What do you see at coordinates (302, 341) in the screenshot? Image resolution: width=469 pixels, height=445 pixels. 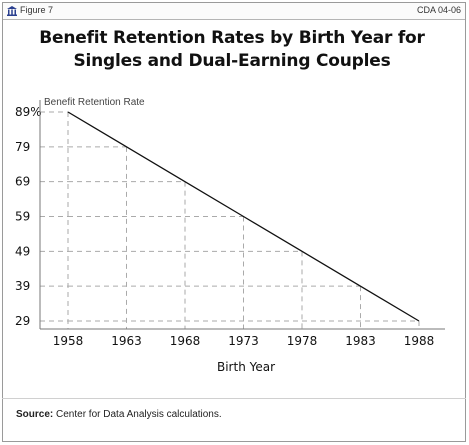 I see `x-tick-label: 1978` at bounding box center [302, 341].